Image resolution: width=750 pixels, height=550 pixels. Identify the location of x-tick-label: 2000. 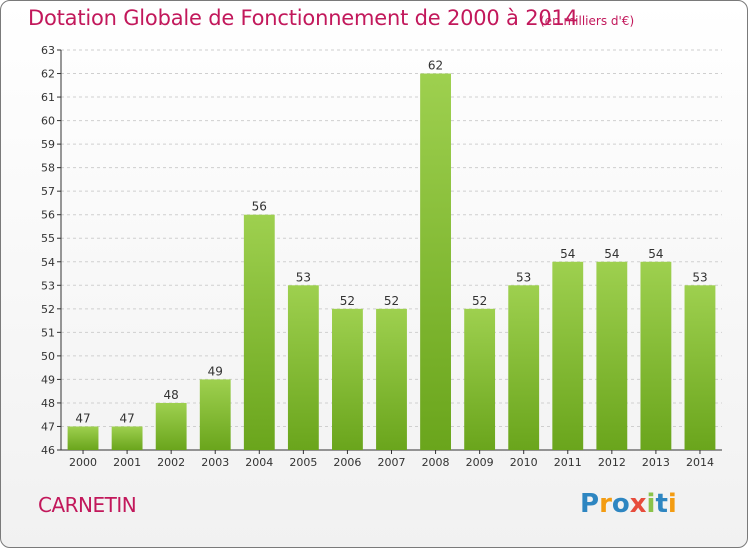
(83, 462).